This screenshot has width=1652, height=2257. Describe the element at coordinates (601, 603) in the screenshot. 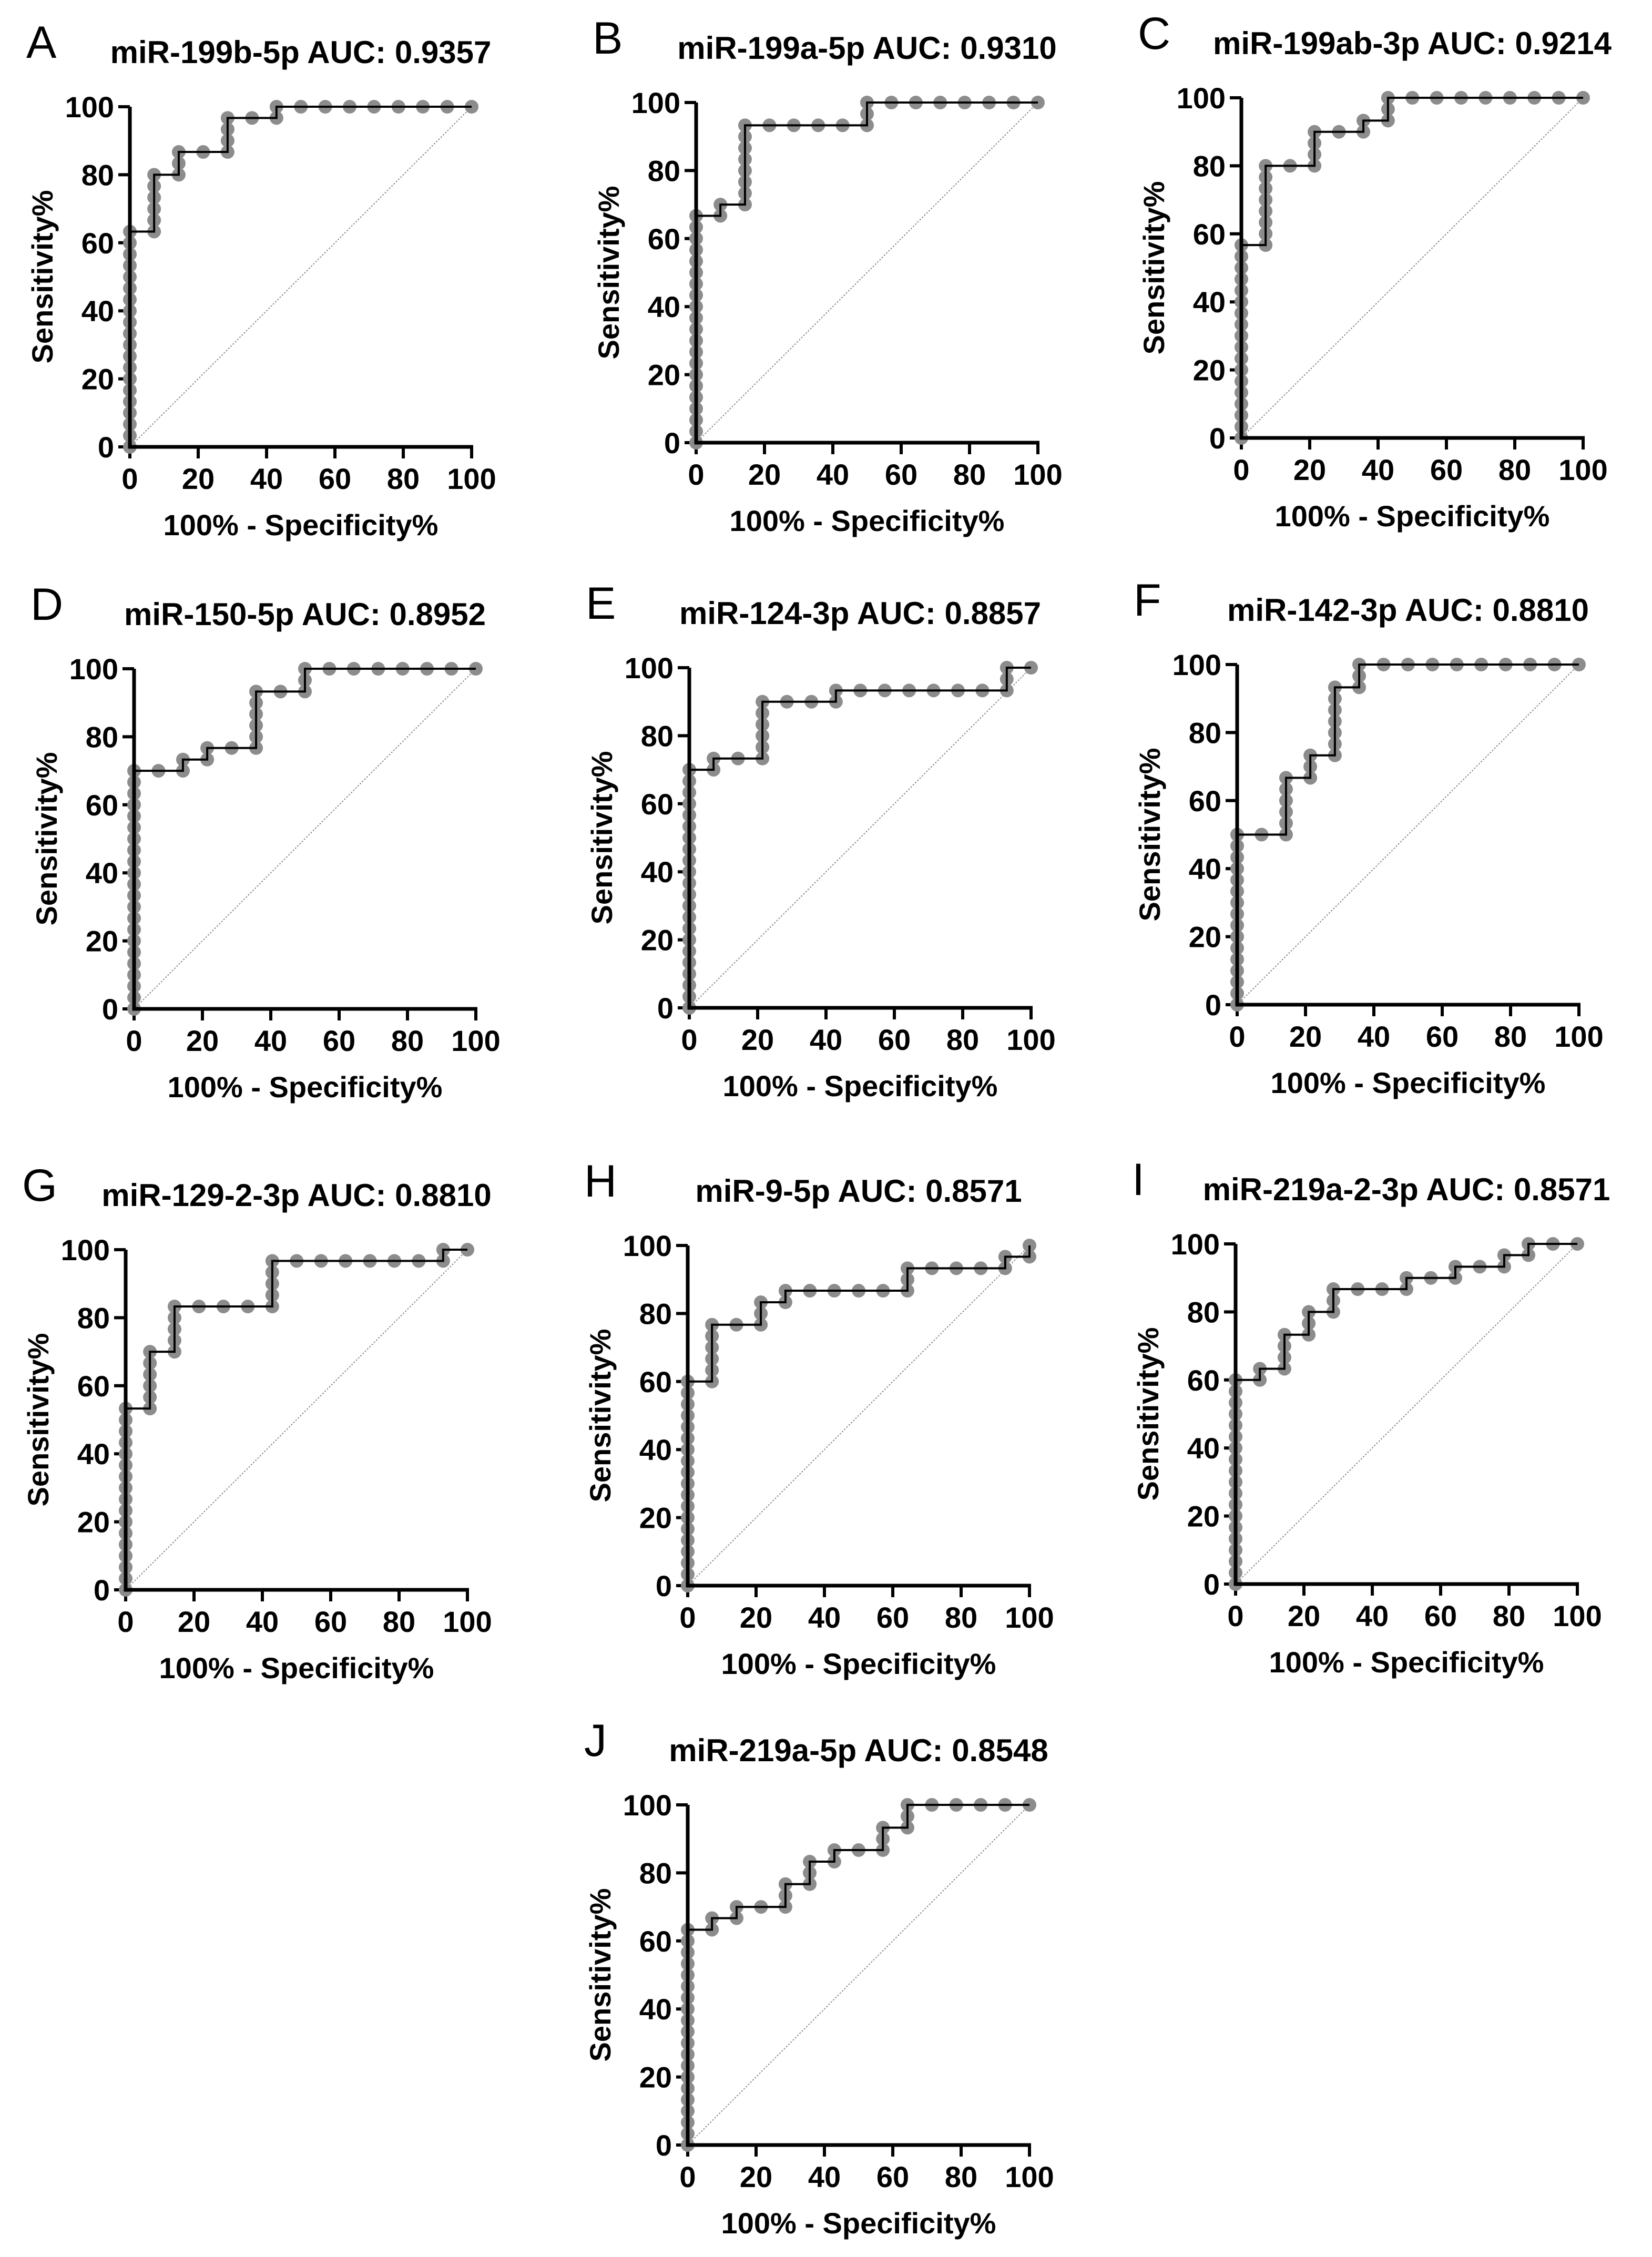

I see `panel-letter: E` at that location.